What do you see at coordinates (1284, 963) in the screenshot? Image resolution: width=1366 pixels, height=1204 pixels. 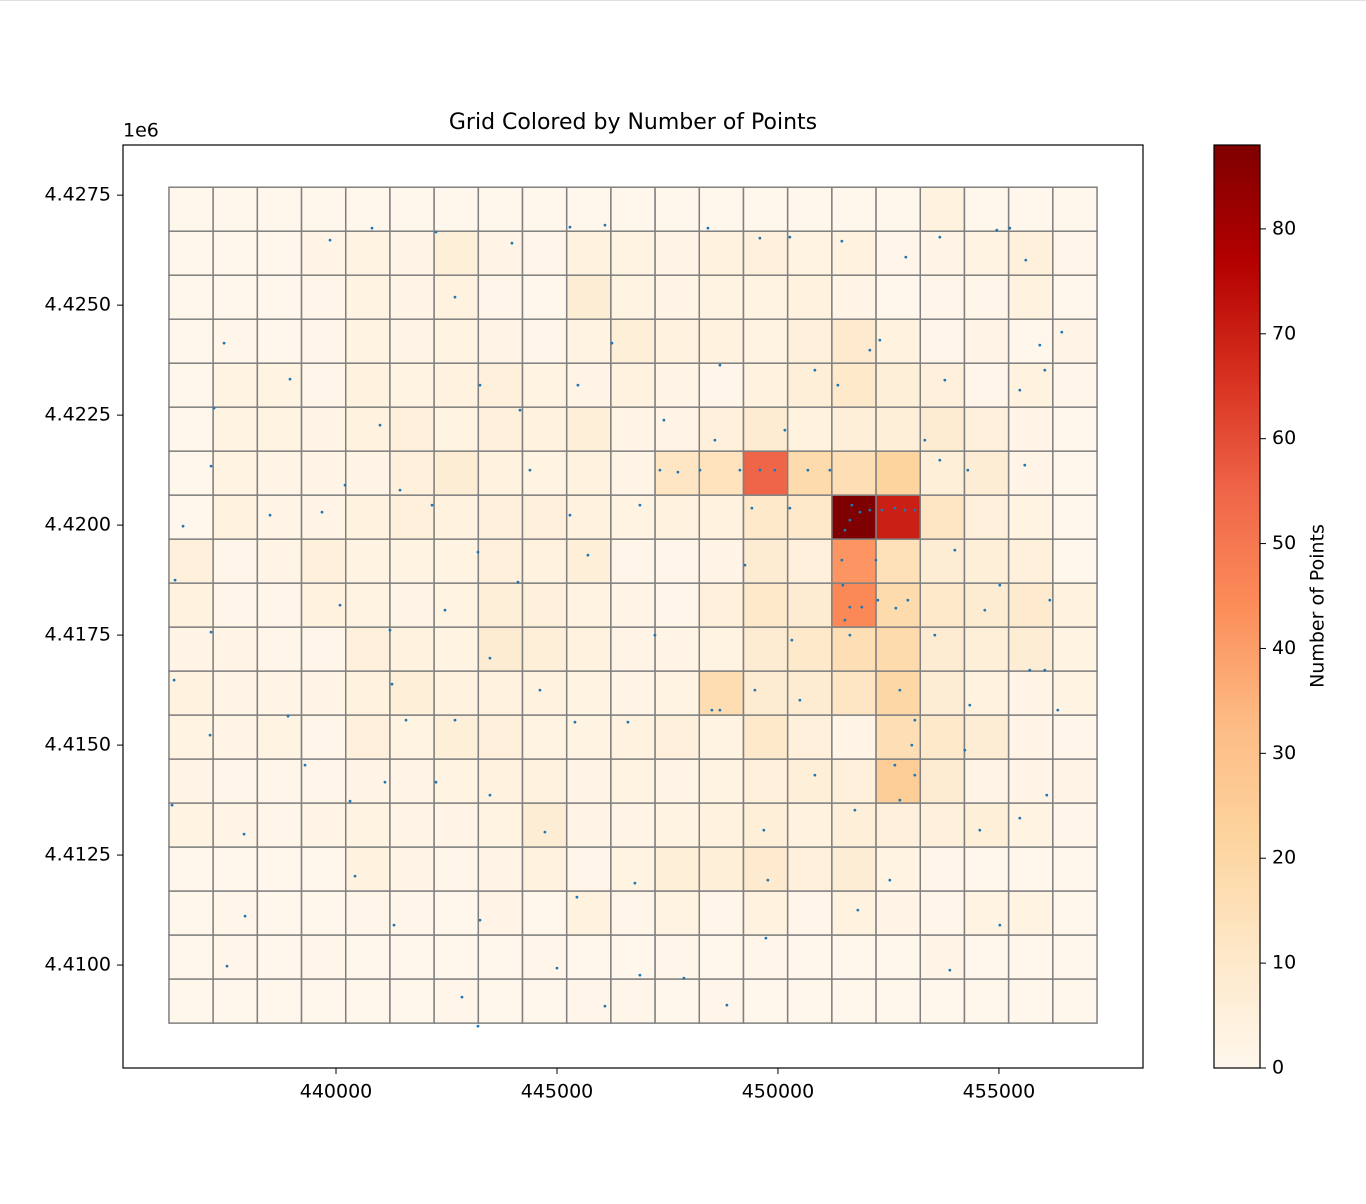 I see `colorbar-tick-label: 10` at bounding box center [1284, 963].